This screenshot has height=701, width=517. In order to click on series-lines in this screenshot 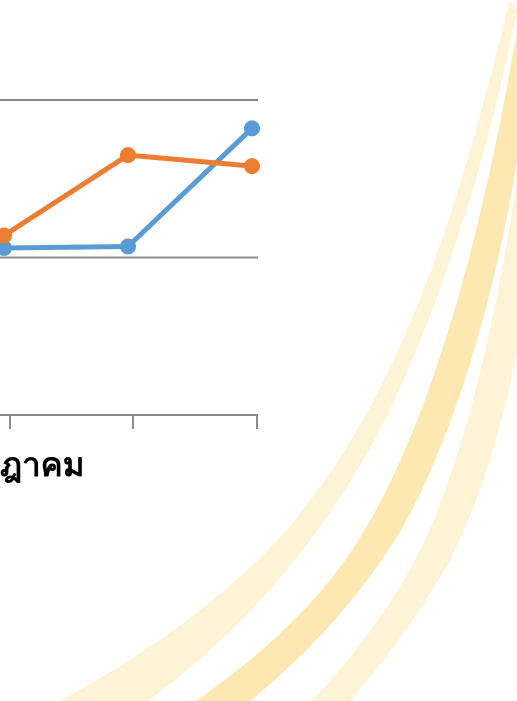, I will do `click(130, 188)`.